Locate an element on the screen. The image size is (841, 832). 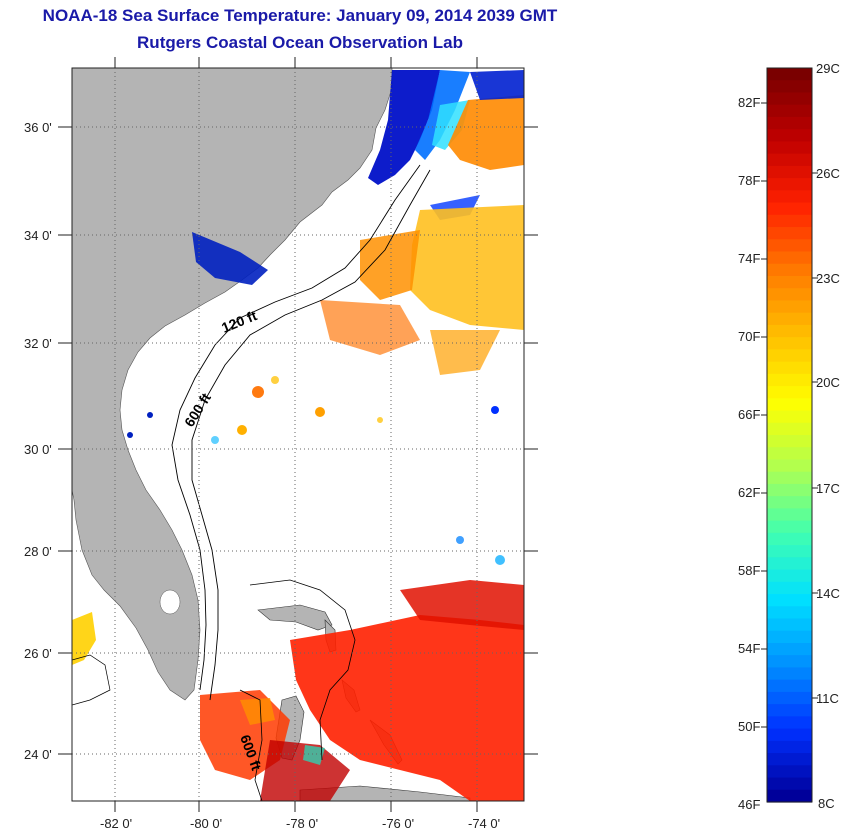
colorbar-f-label: 66F is located at coordinates (749, 414).